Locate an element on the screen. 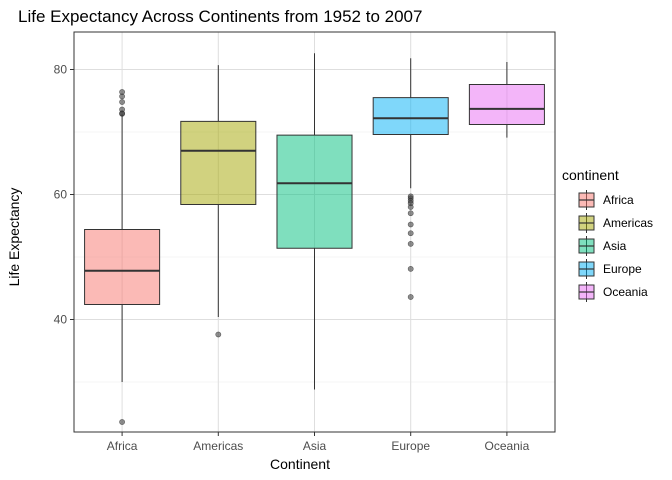 The height and width of the screenshot is (480, 672). legend: Africa Americas Asia Europe Oceania is located at coordinates (615, 246).